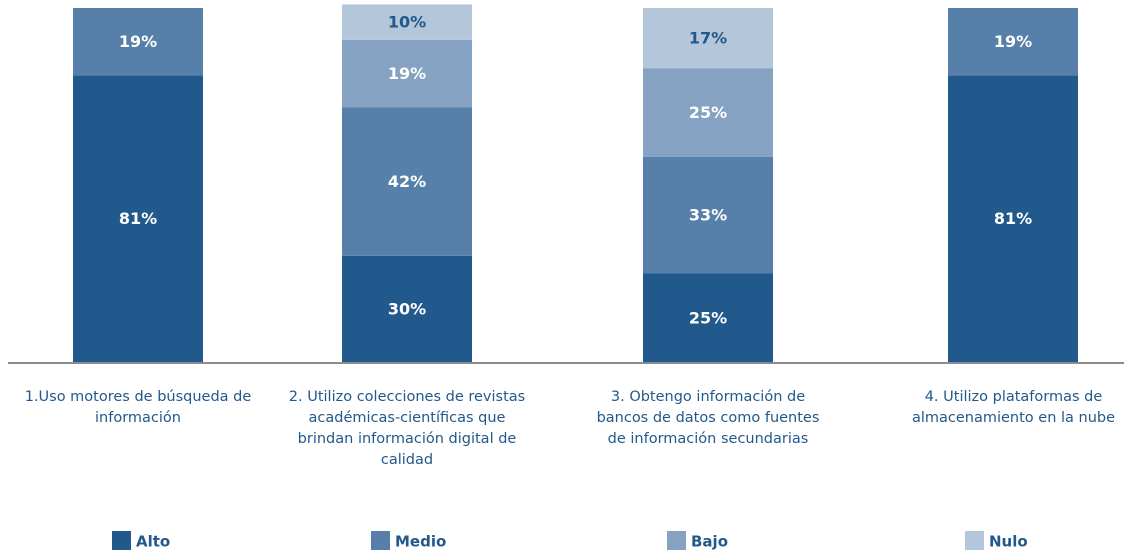  I want to click on data-label: 33%, so click(708, 215).